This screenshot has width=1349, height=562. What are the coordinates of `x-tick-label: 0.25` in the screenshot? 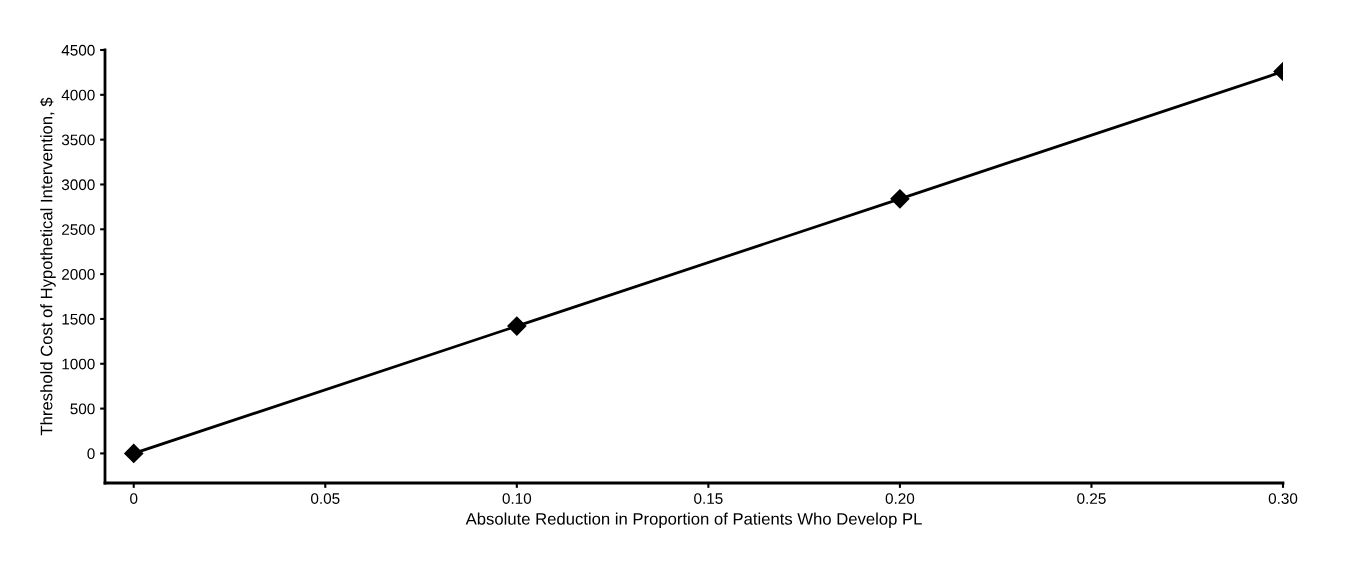 It's located at (1091, 498).